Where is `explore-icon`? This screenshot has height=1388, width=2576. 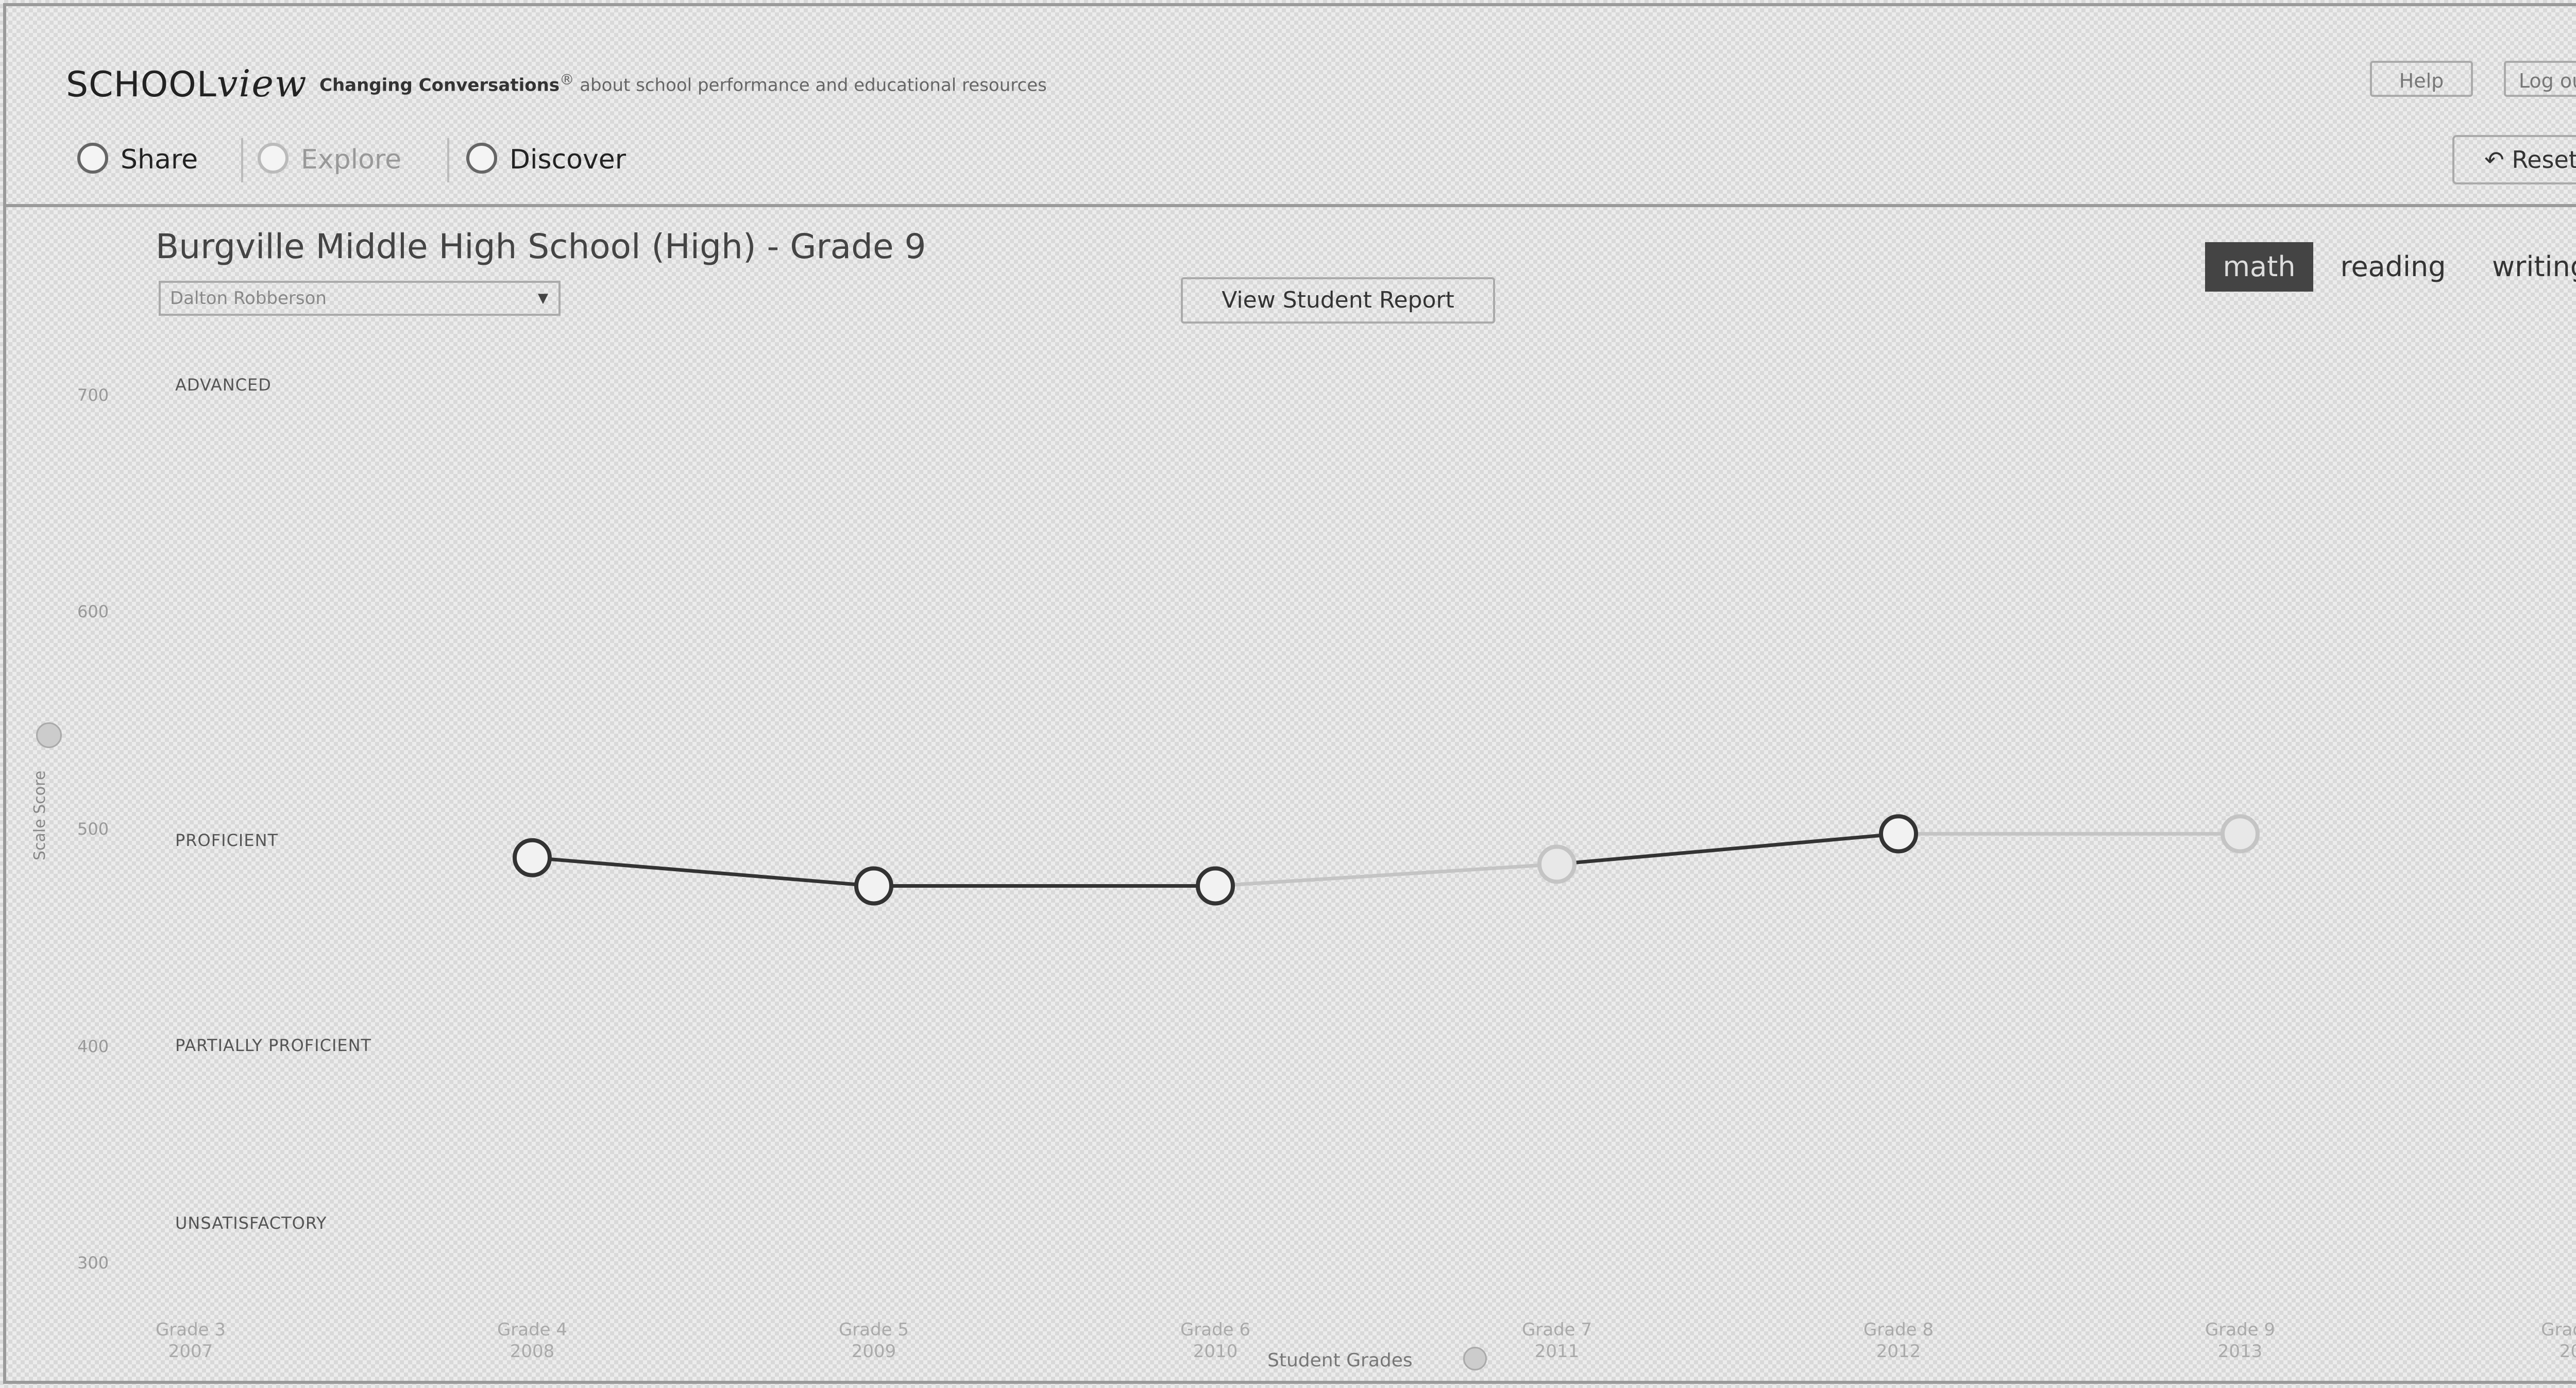 explore-icon is located at coordinates (273, 158).